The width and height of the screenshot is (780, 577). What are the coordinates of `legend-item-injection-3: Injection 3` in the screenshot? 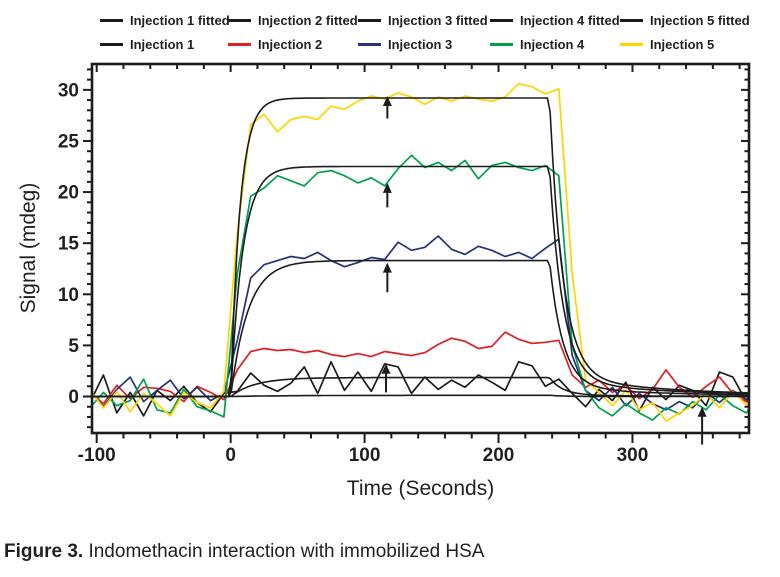 It's located at (405, 44).